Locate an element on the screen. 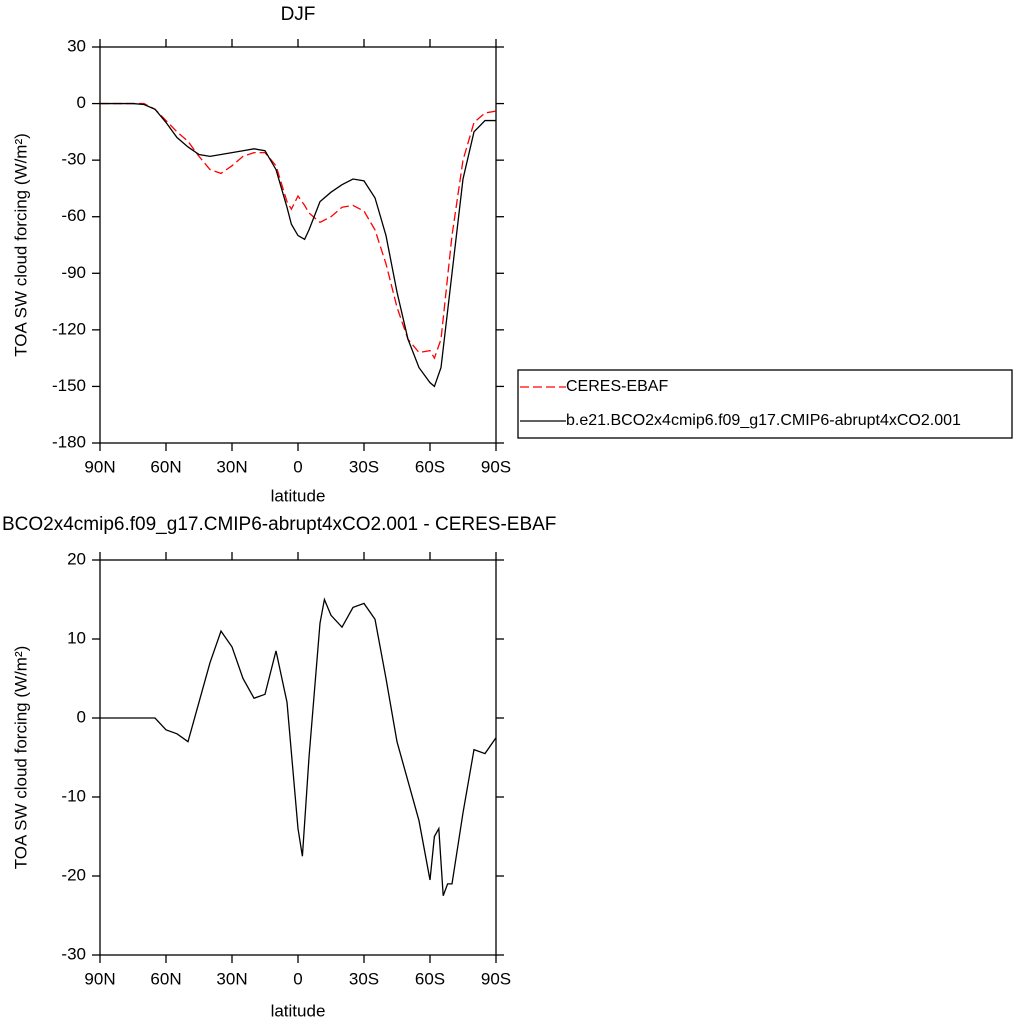 Image resolution: width=1024 pixels, height=1029 pixels. y-tick-label: -60 is located at coordinates (73, 215).